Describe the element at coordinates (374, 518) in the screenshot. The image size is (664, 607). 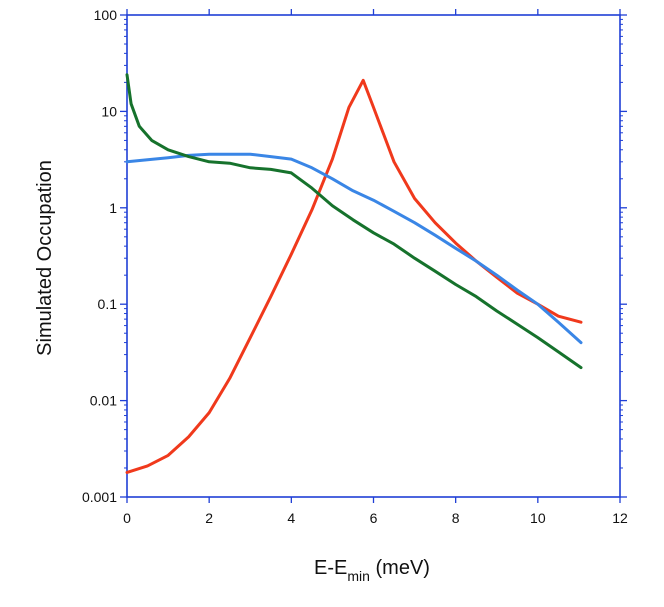
I see `x-tick-label: 6` at that location.